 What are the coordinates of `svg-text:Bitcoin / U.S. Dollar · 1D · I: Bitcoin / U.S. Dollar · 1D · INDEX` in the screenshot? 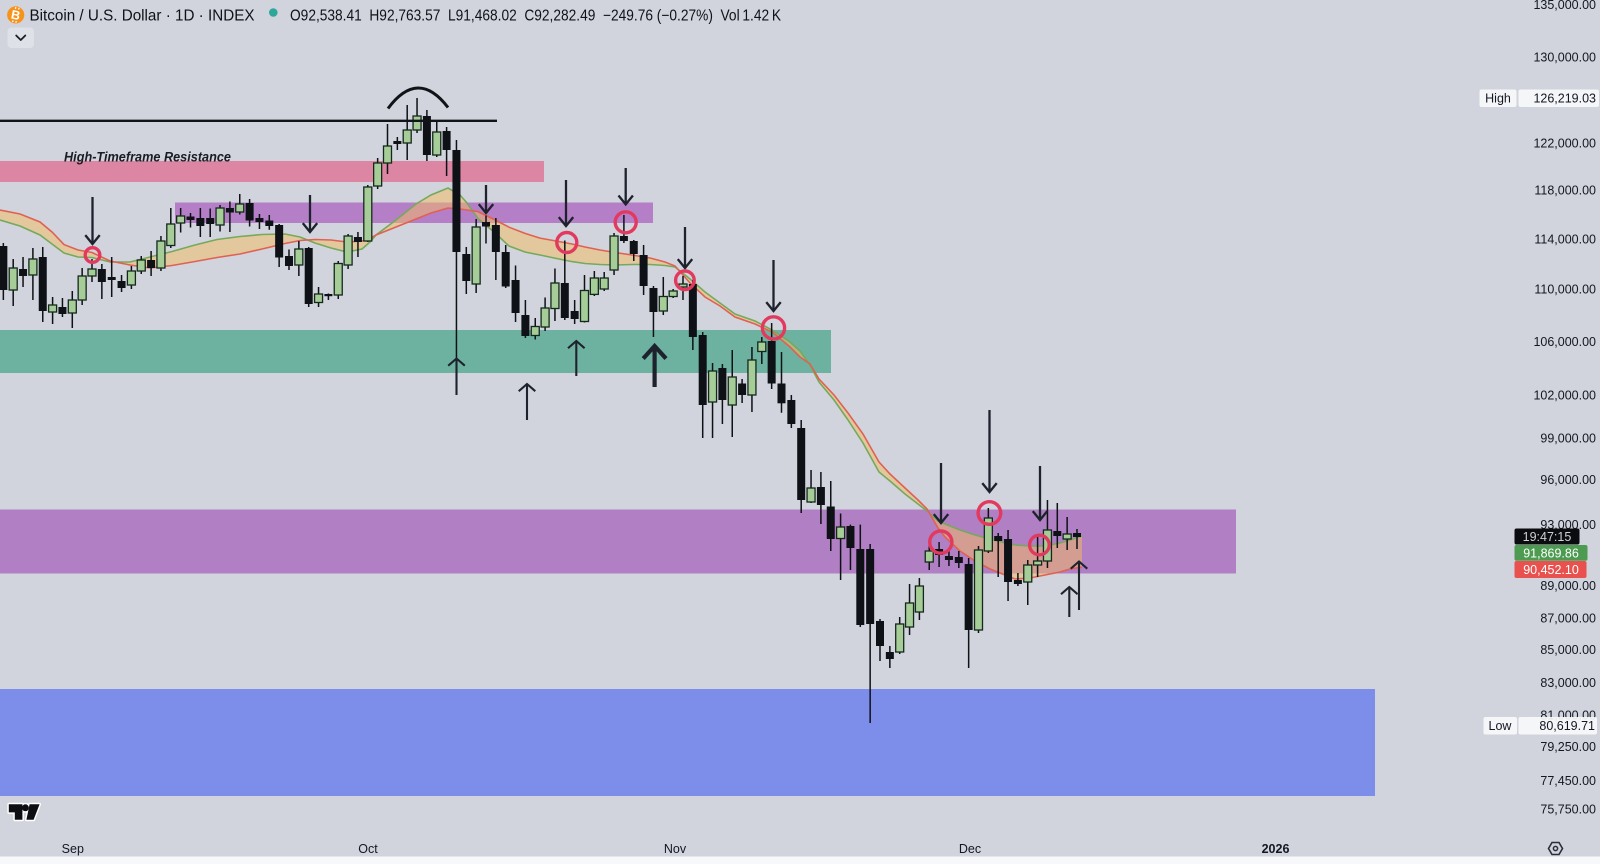 It's located at (142, 15).